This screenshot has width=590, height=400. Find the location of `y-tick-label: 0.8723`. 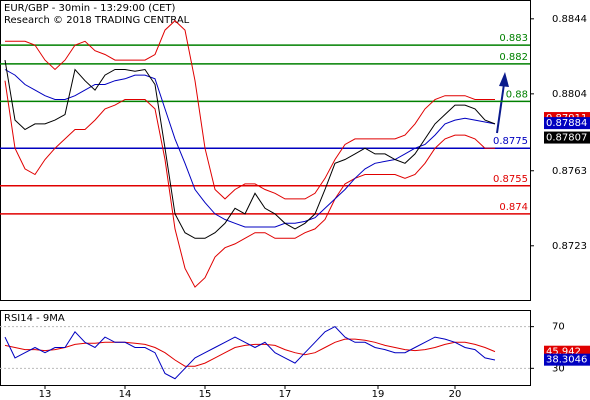

y-tick-label: 0.8723 is located at coordinates (569, 246).